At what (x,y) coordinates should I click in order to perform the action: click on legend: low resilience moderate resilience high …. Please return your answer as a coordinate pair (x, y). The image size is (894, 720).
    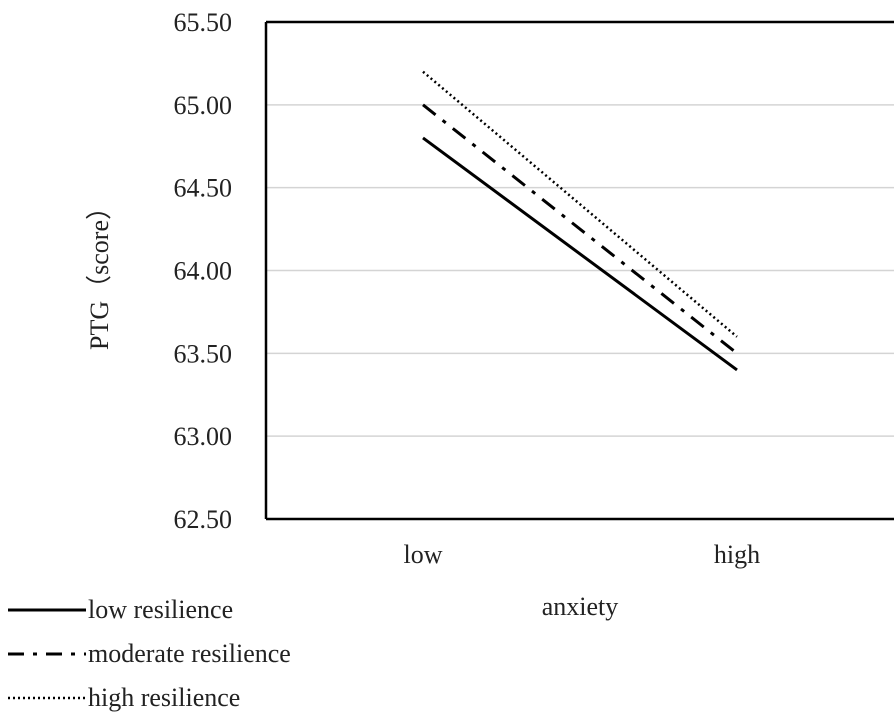
    Looking at the image, I should click on (188, 654).